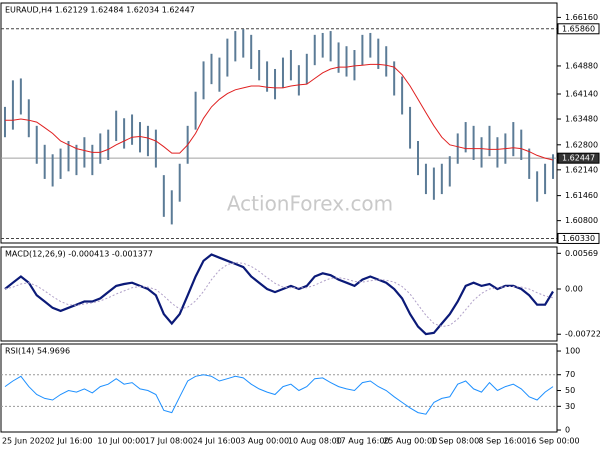 The width and height of the screenshot is (600, 450). What do you see at coordinates (315, 441) in the screenshot?
I see `x-tick-label: 10 Aug 08:00` at bounding box center [315, 441].